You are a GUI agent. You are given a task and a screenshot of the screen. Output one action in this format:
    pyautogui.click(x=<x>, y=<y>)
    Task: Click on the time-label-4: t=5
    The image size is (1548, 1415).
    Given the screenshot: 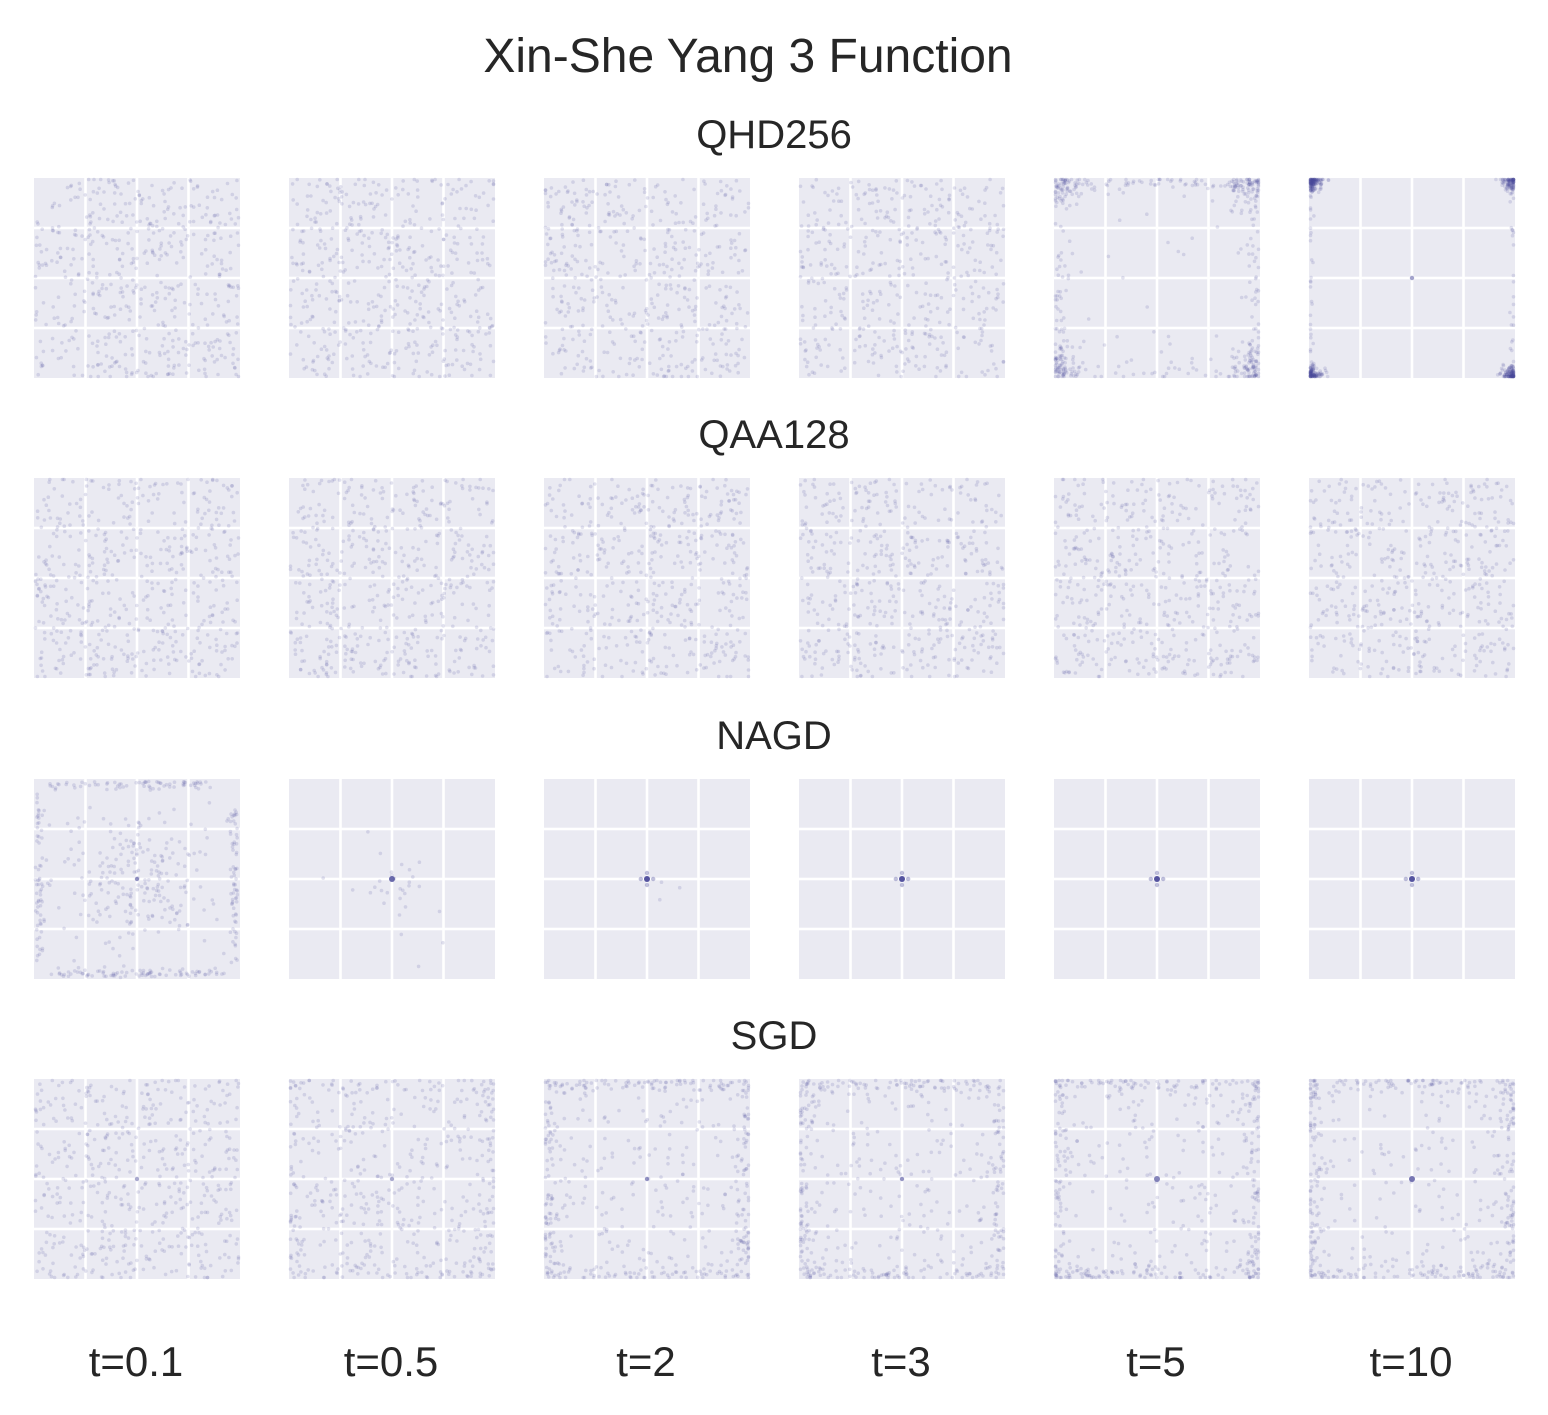 What is the action you would take?
    pyautogui.click(x=1156, y=1361)
    